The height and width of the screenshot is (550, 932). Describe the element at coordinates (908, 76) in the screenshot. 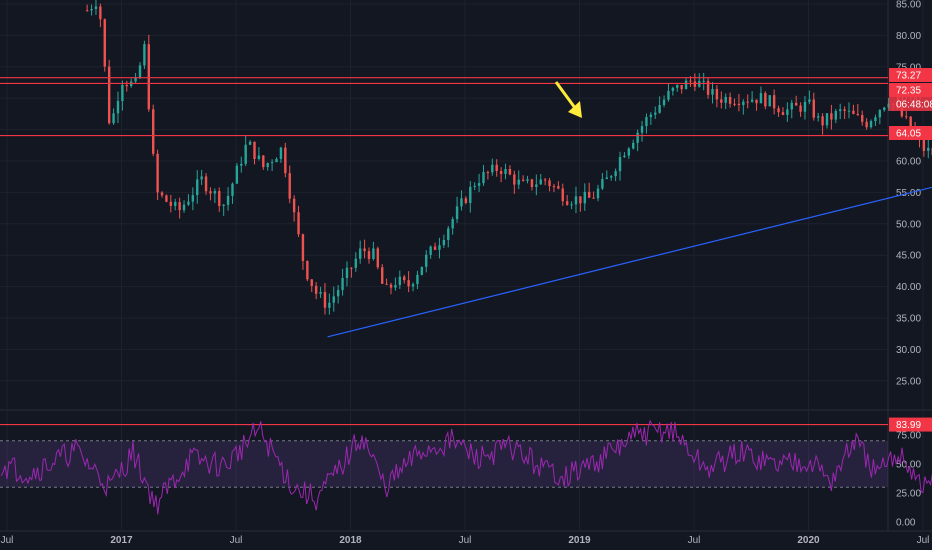

I see `price-label-text: 73.27` at that location.